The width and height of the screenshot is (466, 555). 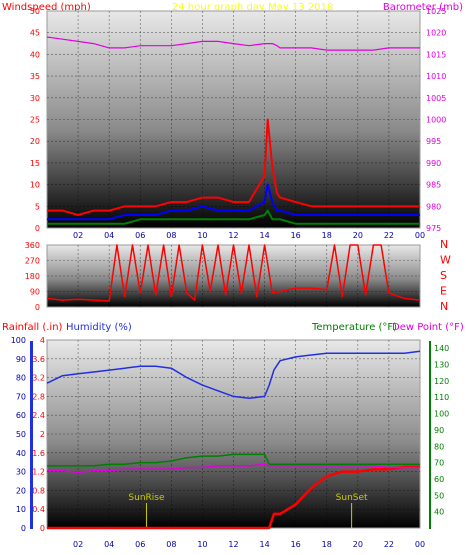 I want to click on rainfall-line, so click(x=233, y=497).